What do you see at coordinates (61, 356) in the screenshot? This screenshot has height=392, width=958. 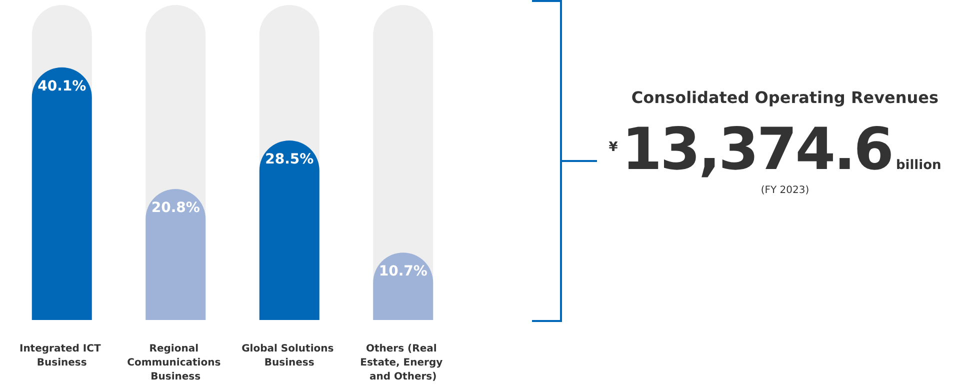 I see `x-tick-label: Integrated ICT Business` at bounding box center [61, 356].